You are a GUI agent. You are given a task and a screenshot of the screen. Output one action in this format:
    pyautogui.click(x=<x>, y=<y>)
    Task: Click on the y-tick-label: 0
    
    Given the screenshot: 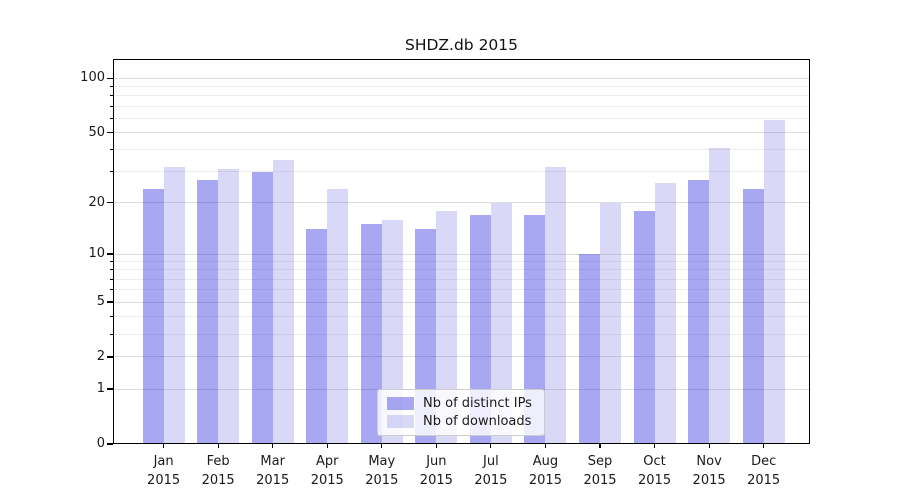 What is the action you would take?
    pyautogui.click(x=100, y=443)
    